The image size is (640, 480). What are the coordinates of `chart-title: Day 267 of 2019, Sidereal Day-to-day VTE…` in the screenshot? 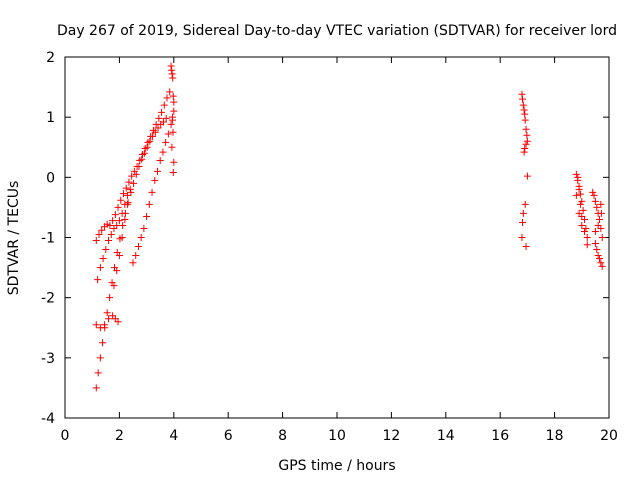 It's located at (337, 31).